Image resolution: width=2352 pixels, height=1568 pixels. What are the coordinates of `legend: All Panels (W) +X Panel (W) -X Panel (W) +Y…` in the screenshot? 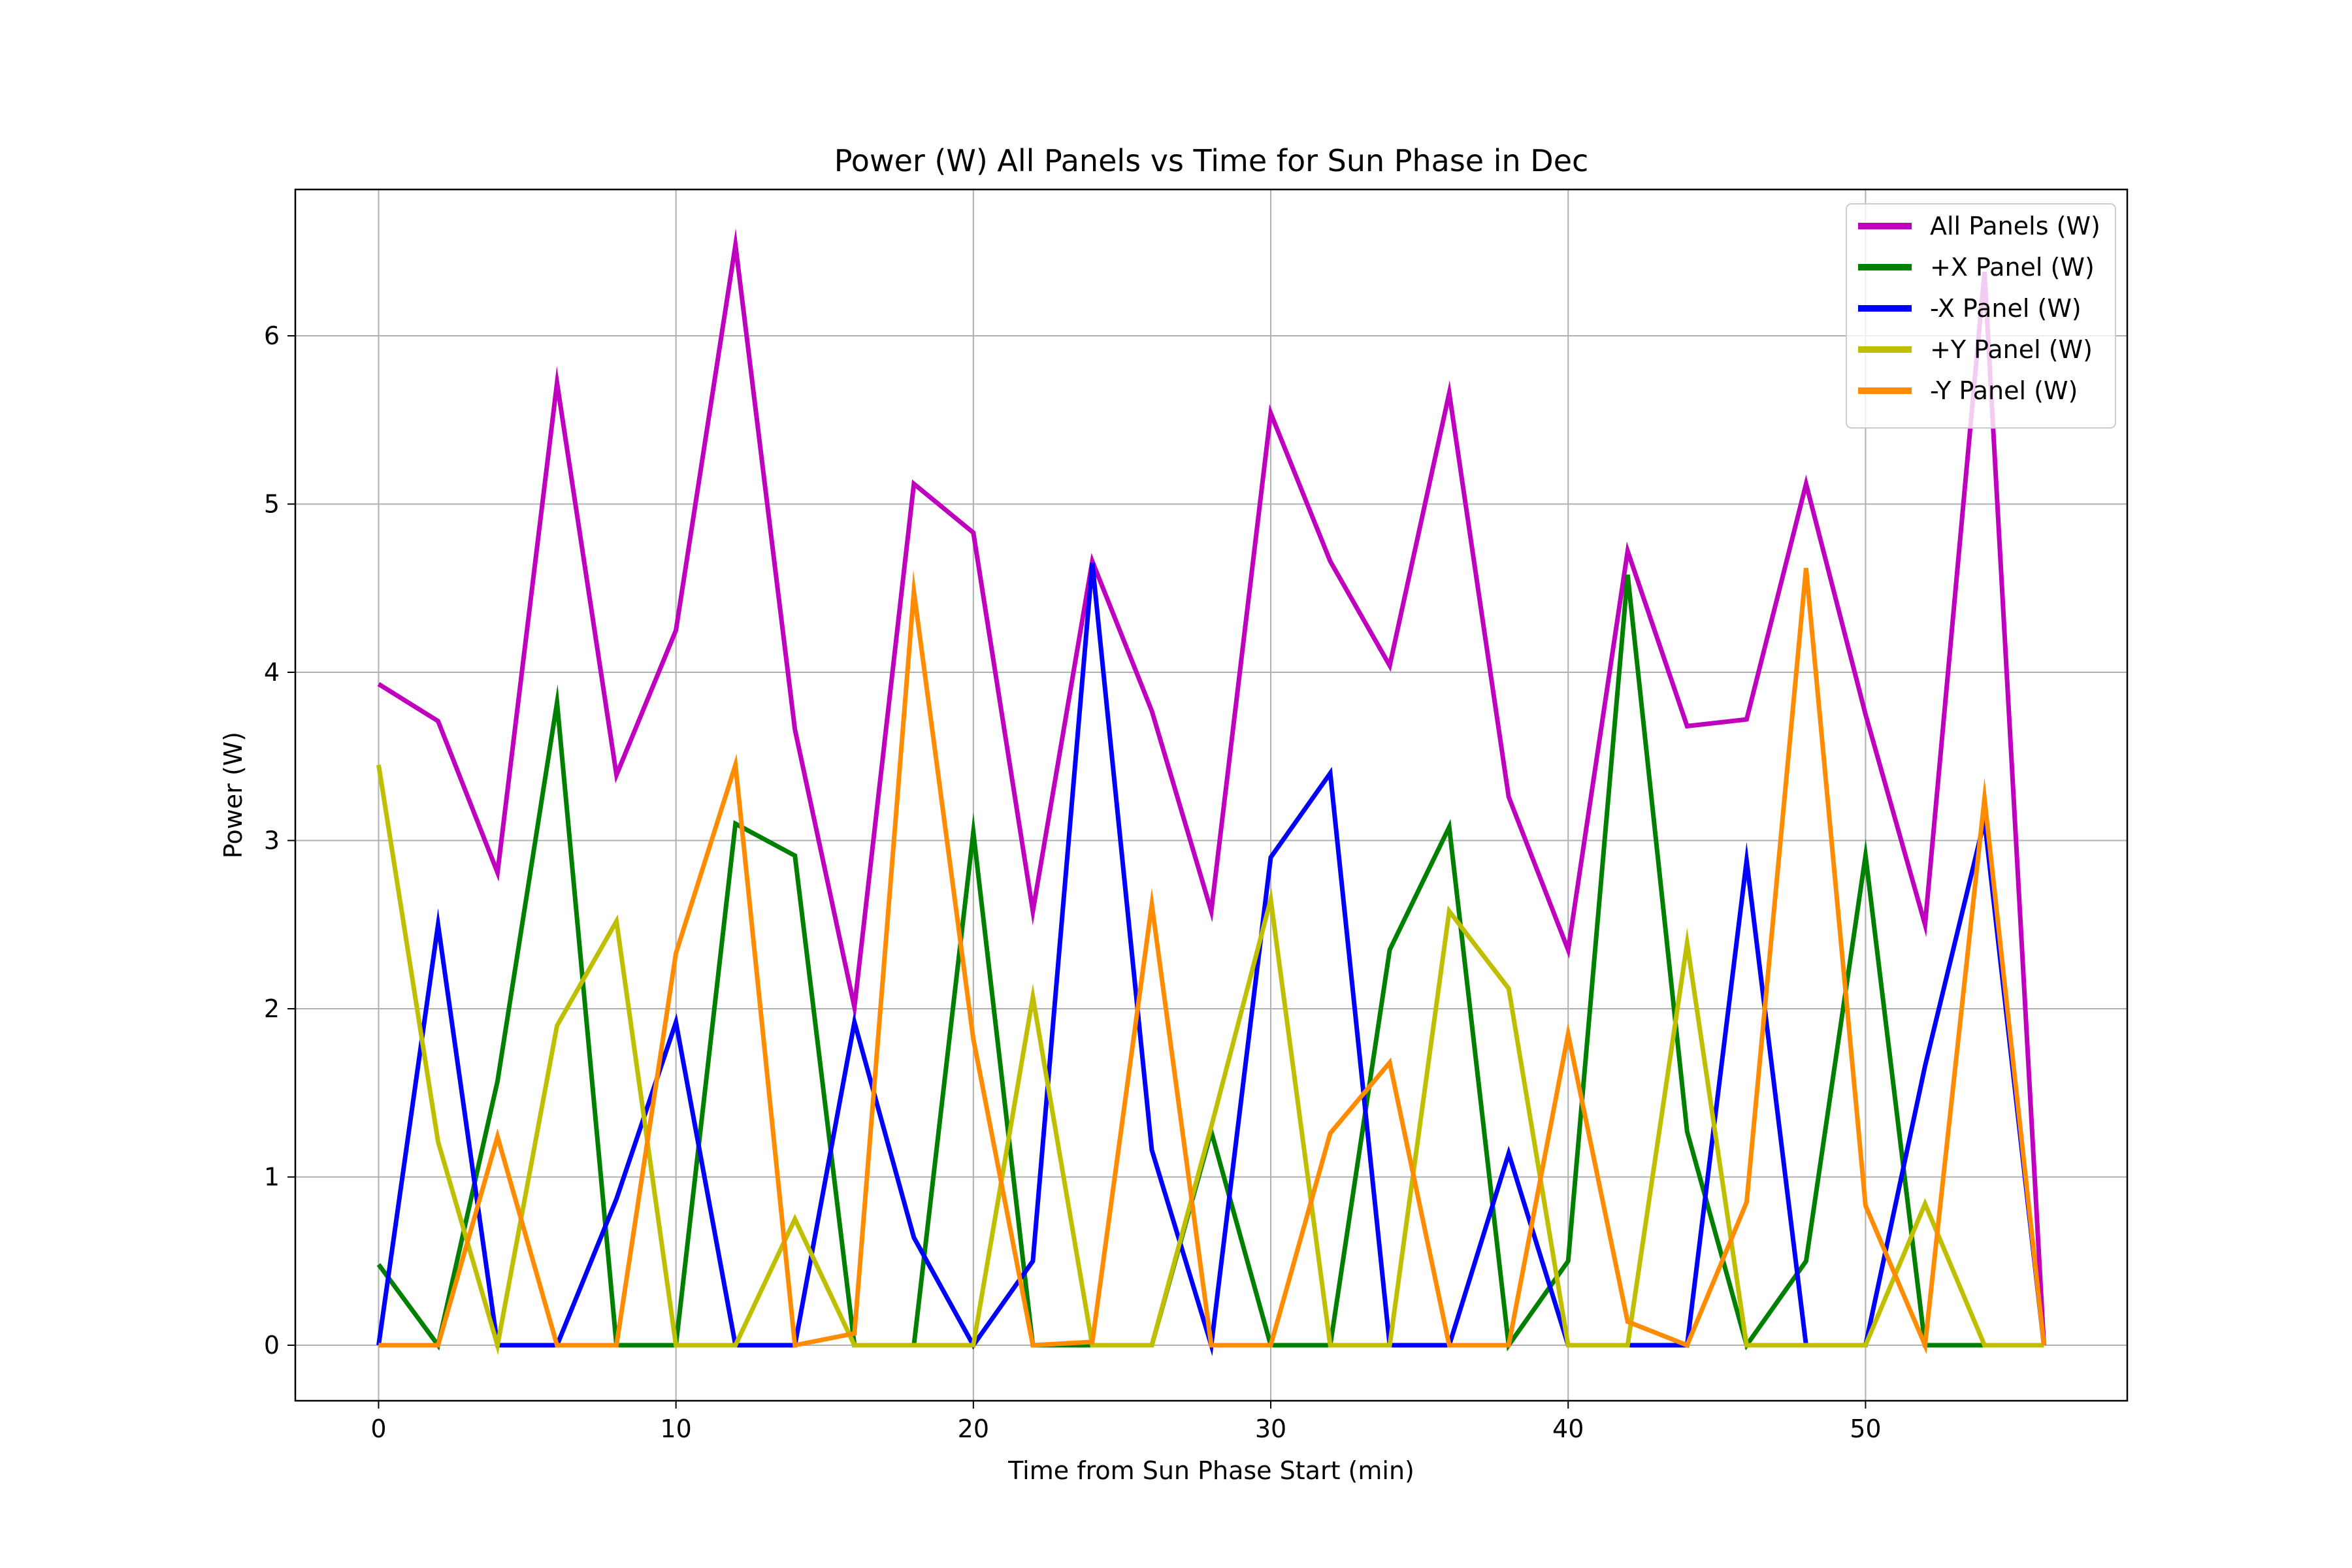 It's located at (1981, 316).